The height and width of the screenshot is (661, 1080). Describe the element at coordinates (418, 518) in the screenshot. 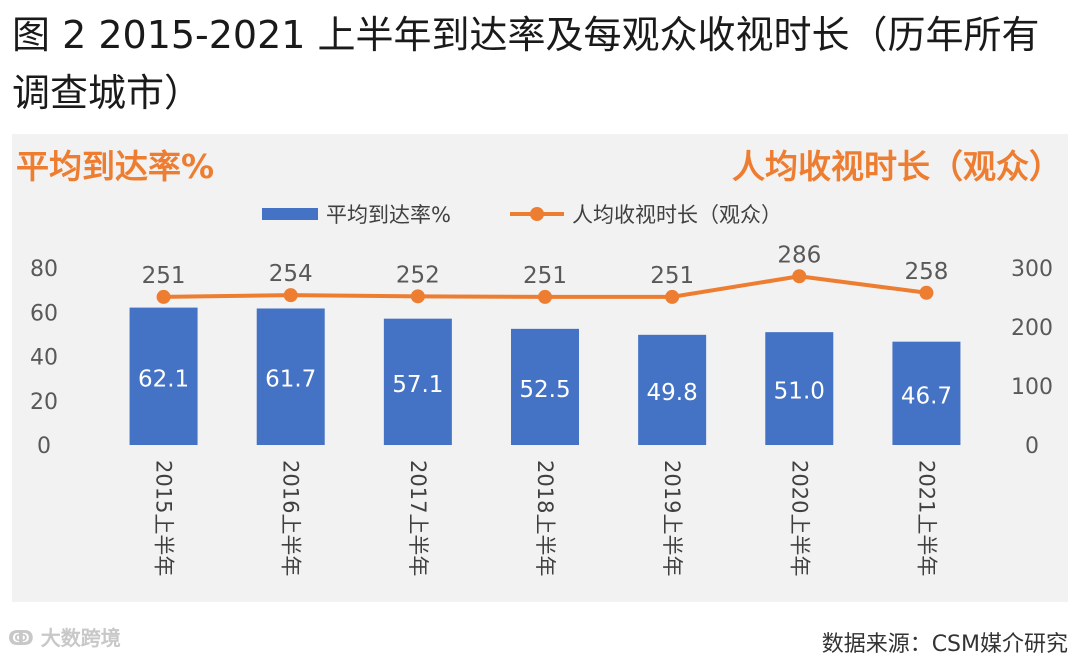

I see `category-label: 2017上半年` at that location.